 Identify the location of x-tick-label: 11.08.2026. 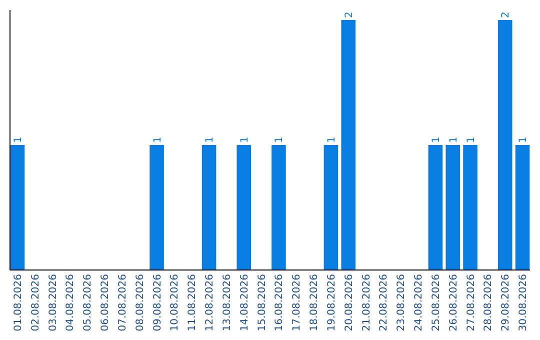
(192, 303).